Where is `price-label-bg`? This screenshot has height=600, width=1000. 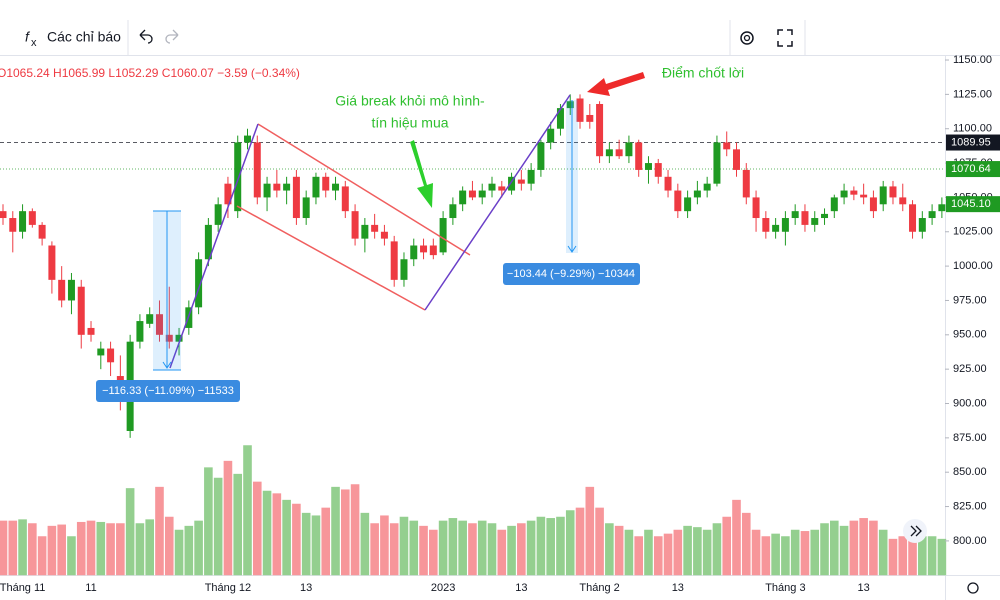 price-label-bg is located at coordinates (973, 142).